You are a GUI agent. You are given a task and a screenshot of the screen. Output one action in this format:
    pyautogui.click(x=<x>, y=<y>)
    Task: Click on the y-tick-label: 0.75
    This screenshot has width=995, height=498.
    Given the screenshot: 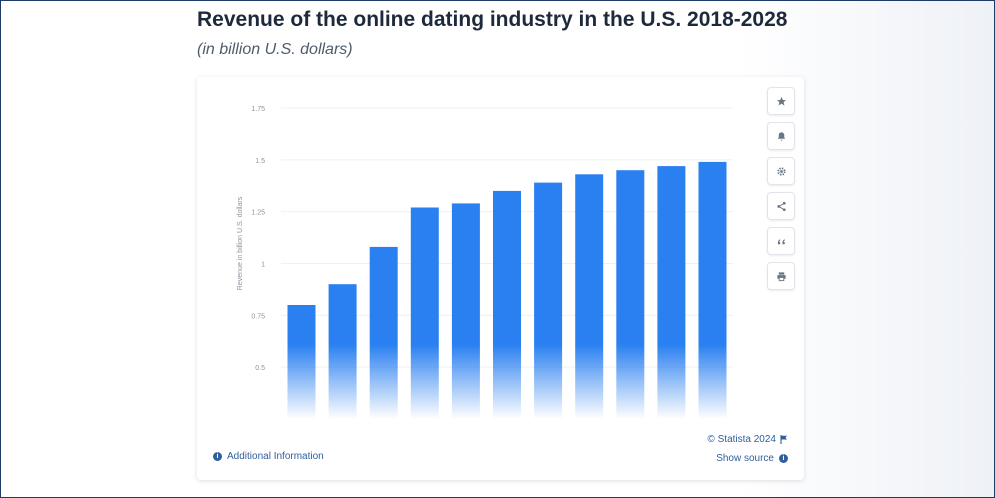 What is the action you would take?
    pyautogui.click(x=258, y=316)
    